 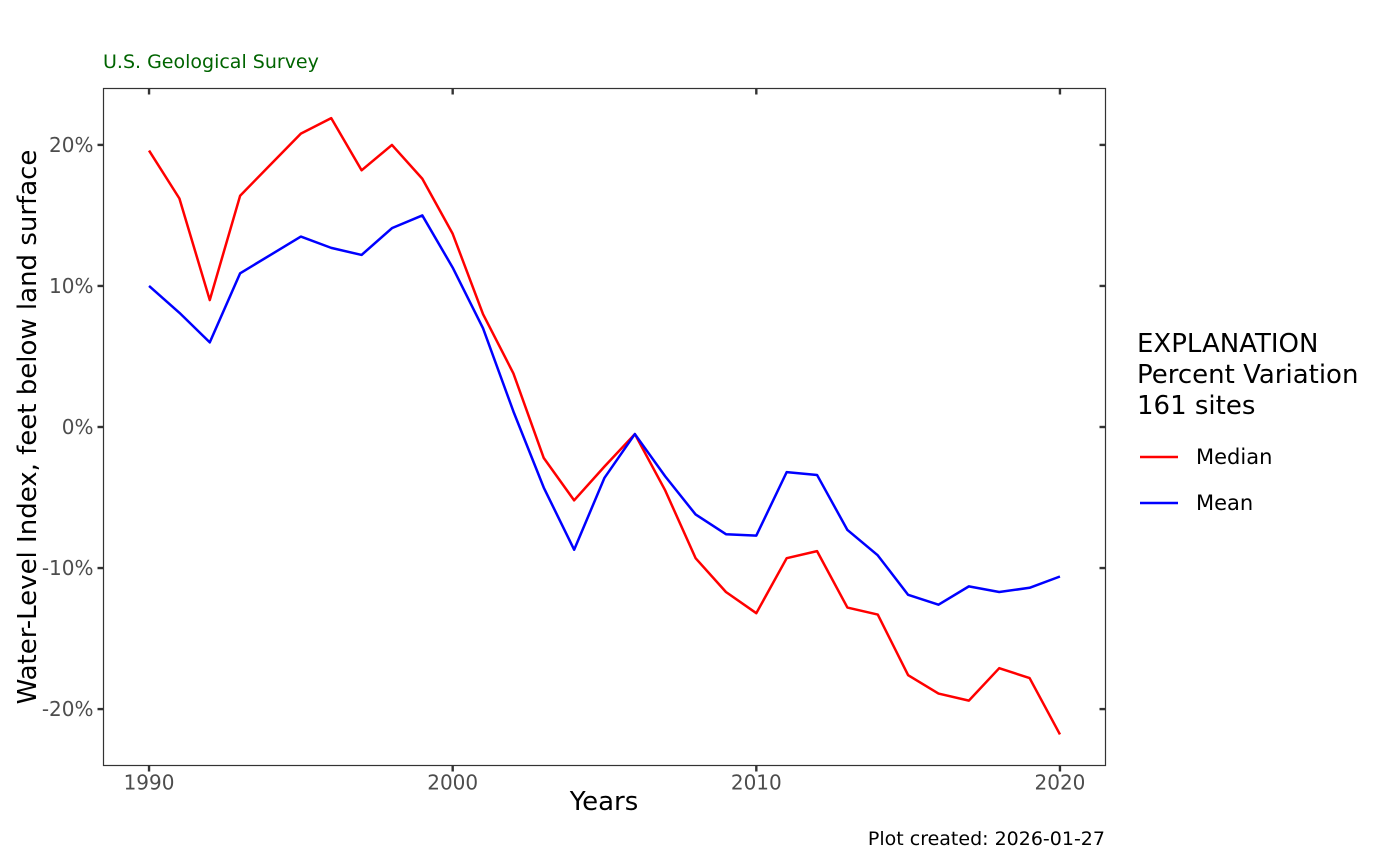 I want to click on chart-subtitle: U.S. Geological Survey, so click(x=211, y=62).